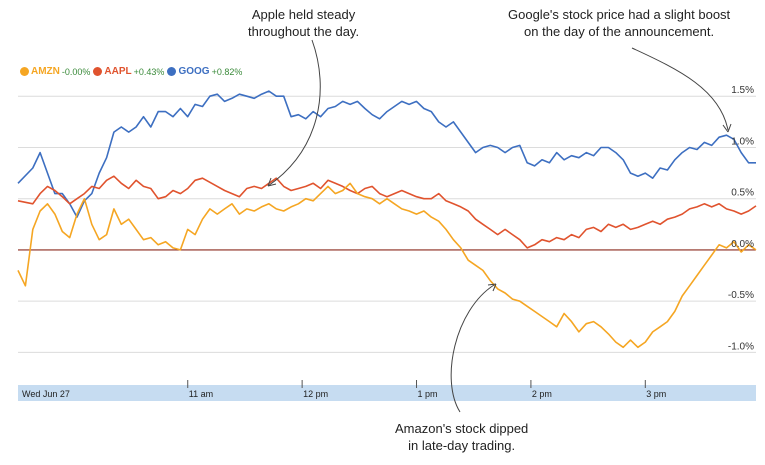 This screenshot has width=765, height=465. I want to click on x-axis-ticks: Wed Jun 27 11 am 12 pm 1 pm 2 pm 3 pm, so click(344, 389).